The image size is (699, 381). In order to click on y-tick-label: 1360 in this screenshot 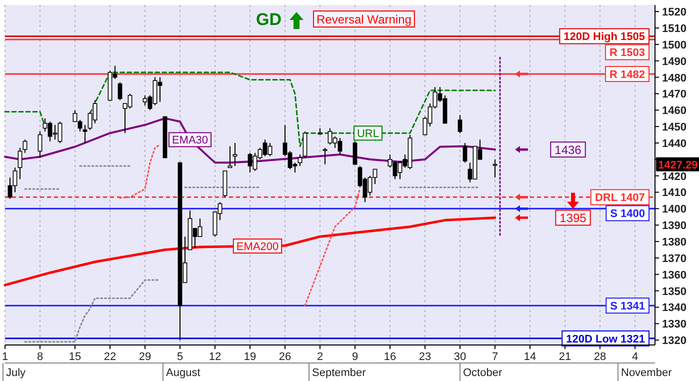, I will do `click(674, 275)`.